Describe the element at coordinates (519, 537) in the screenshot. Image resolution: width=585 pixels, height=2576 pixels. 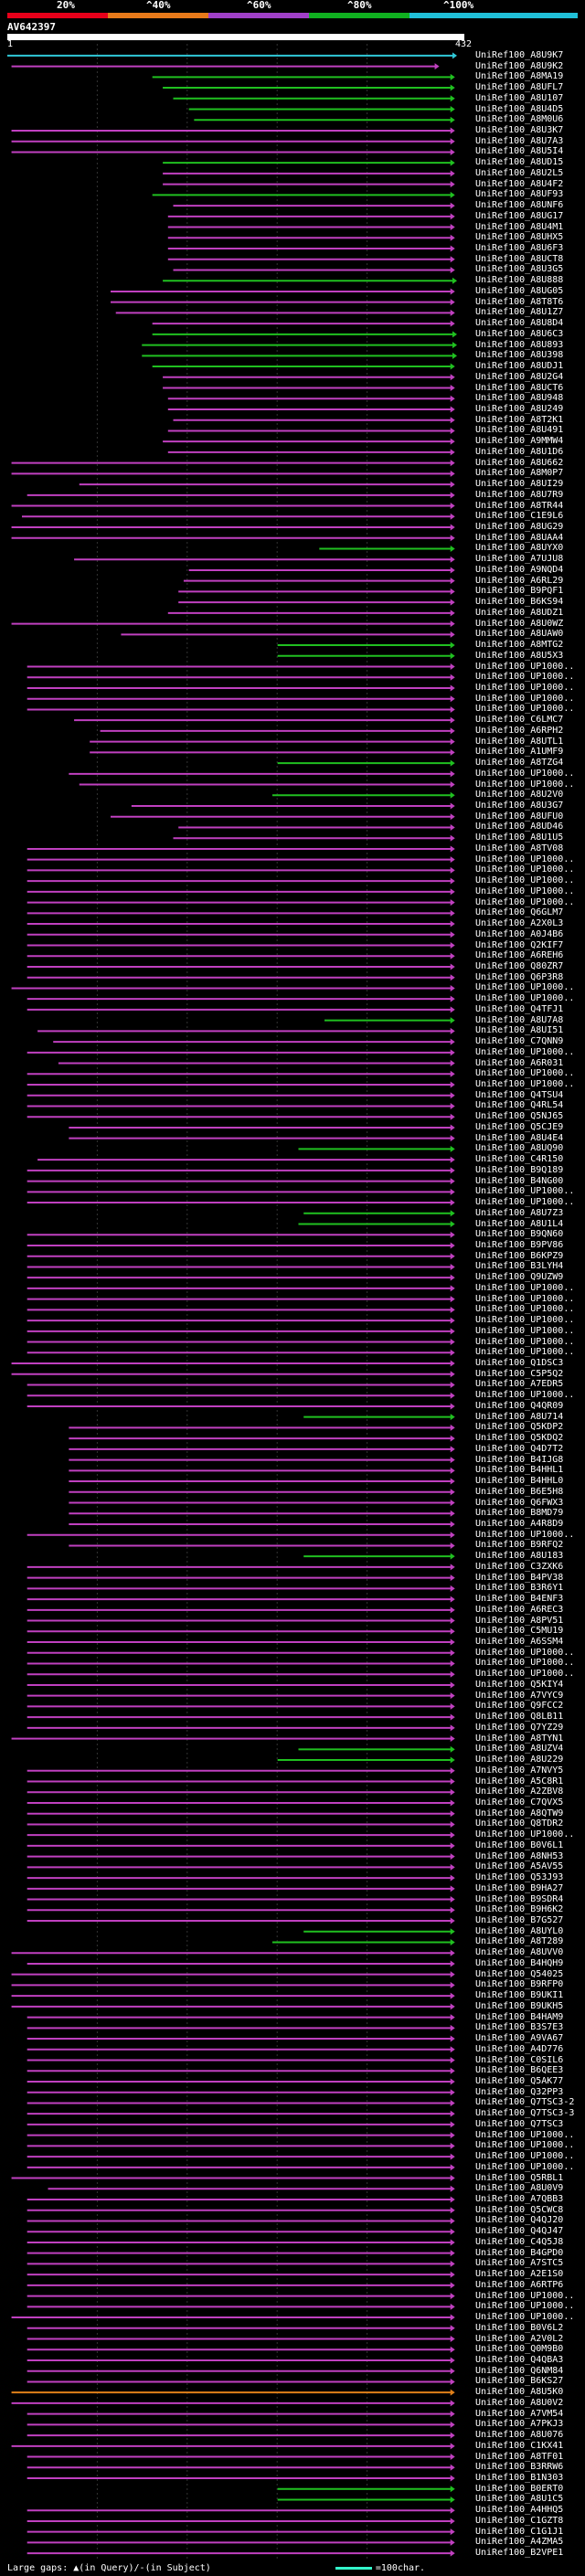
I see `hit-label: UniRef100_A8UAA4` at that location.